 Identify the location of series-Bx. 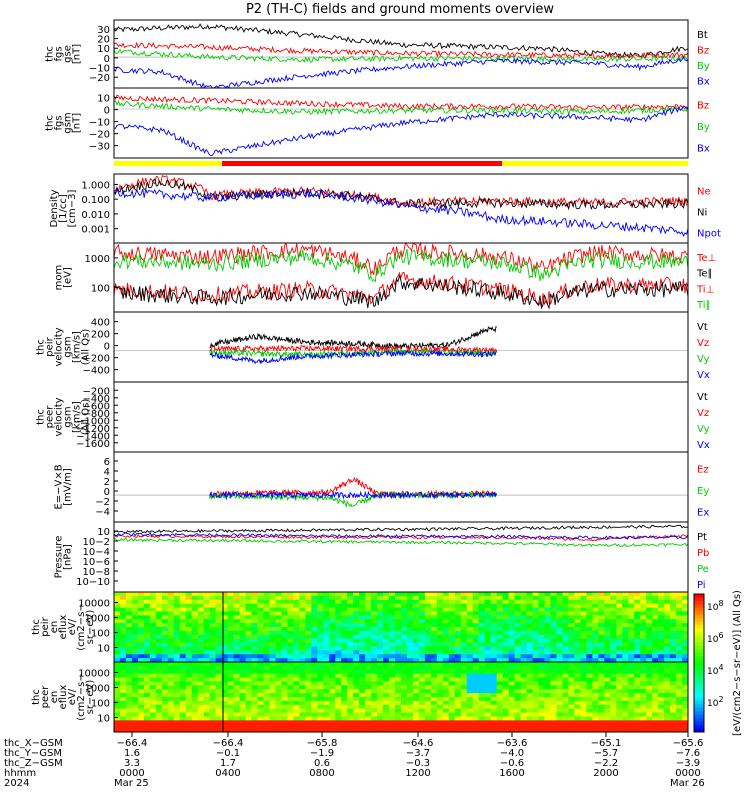
(401, 131).